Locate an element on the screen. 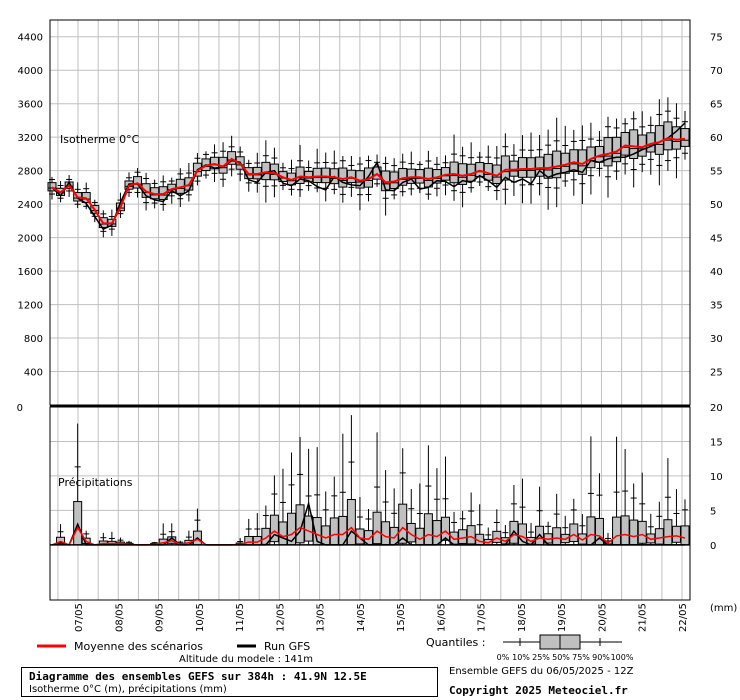  y-right-tick-label: 25 is located at coordinates (716, 373).